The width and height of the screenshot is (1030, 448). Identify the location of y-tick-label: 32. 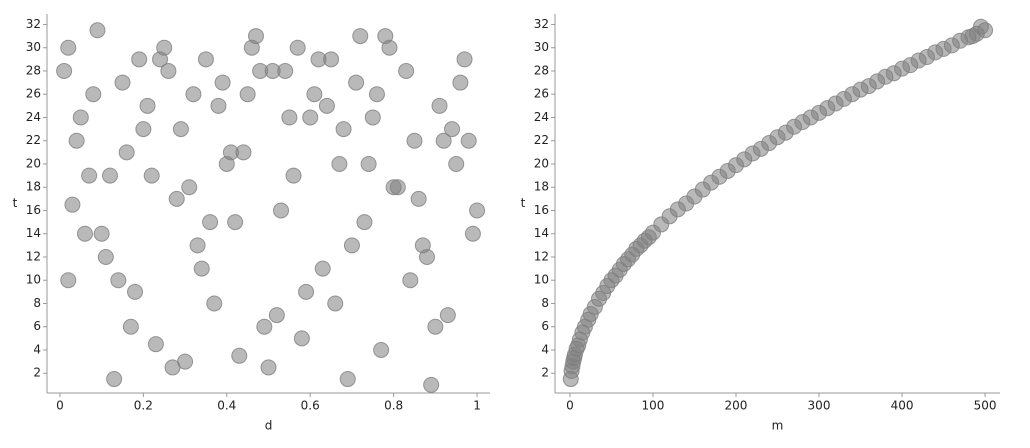
(541, 24).